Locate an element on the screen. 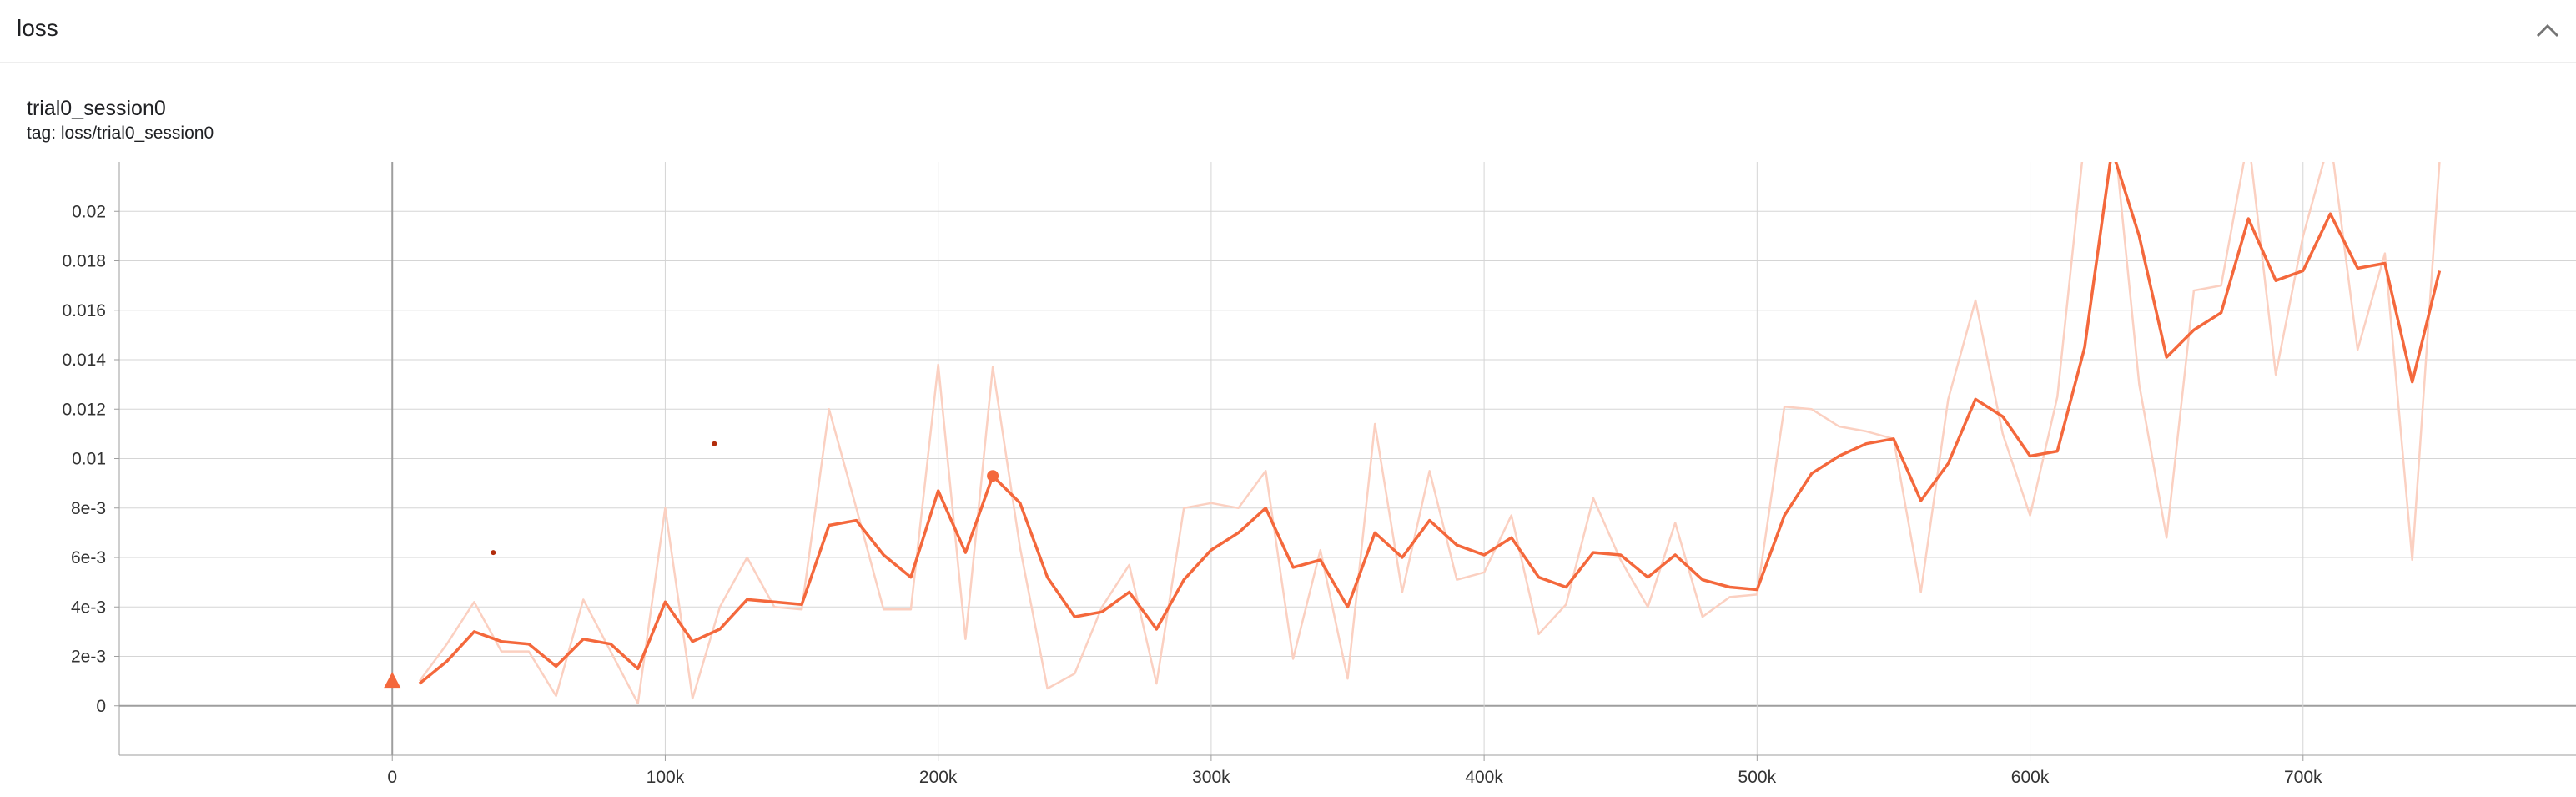  y-tick-label: 6e-3 is located at coordinates (88, 557).